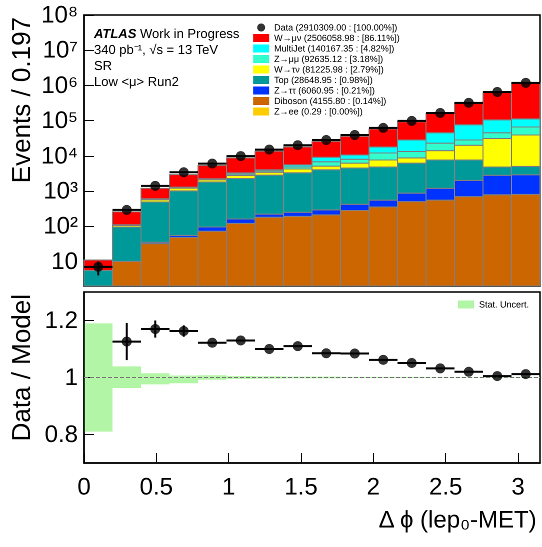  What do you see at coordinates (373, 487) in the screenshot?
I see `x-tick-label: 2` at bounding box center [373, 487].